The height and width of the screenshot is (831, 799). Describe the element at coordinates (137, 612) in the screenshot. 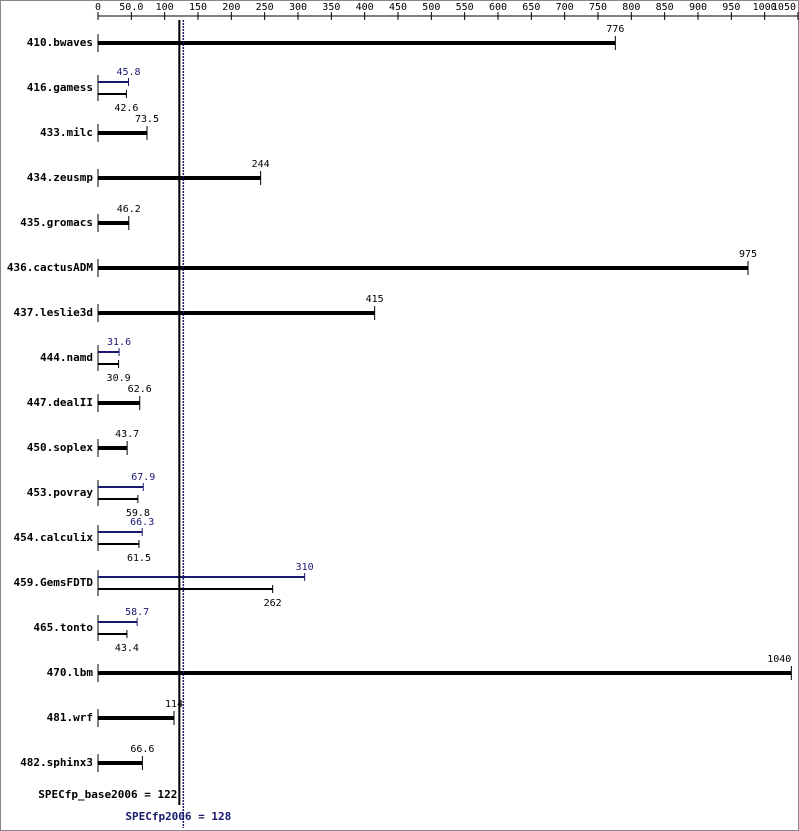

I see `peak-value-label: 58.7` at that location.